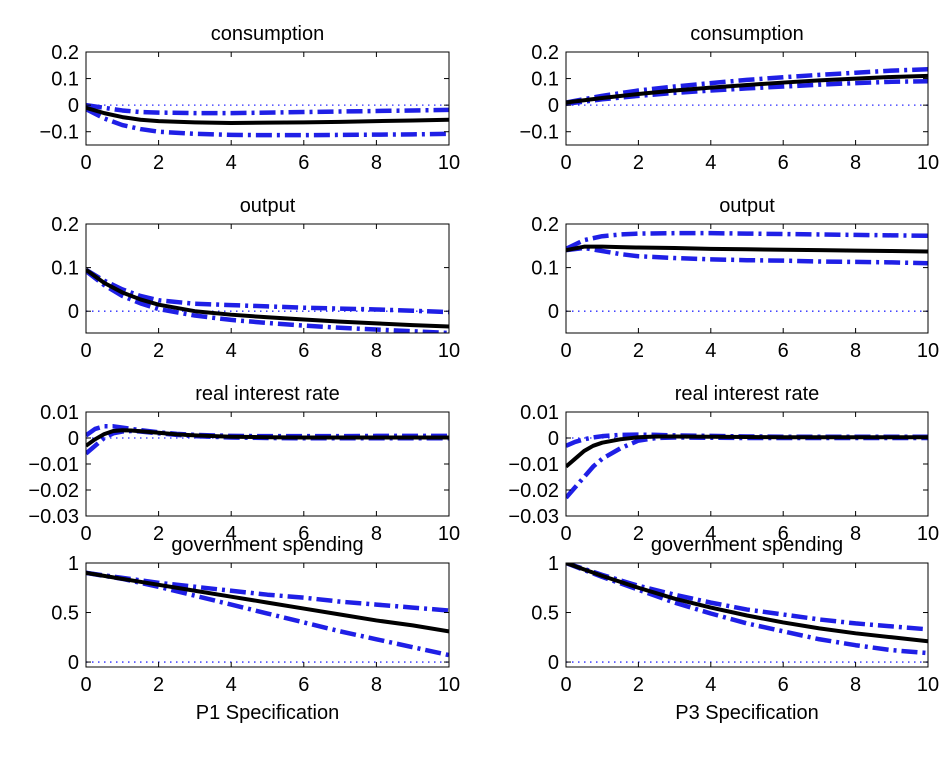 The image size is (948, 761). What do you see at coordinates (533, 465) in the screenshot?
I see `y-tick-label: −0.01` at bounding box center [533, 465].